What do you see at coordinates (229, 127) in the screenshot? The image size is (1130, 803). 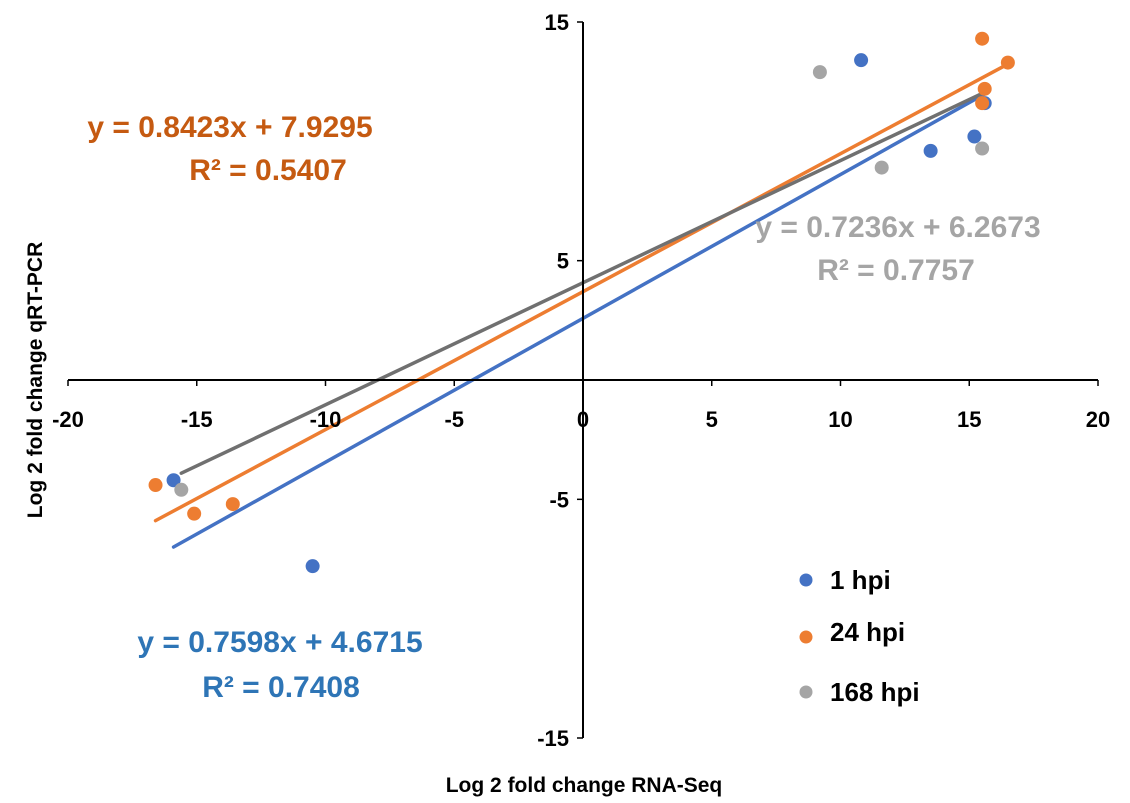 I see `equation-orange: y = 0.8423x + 7.9295` at bounding box center [229, 127].